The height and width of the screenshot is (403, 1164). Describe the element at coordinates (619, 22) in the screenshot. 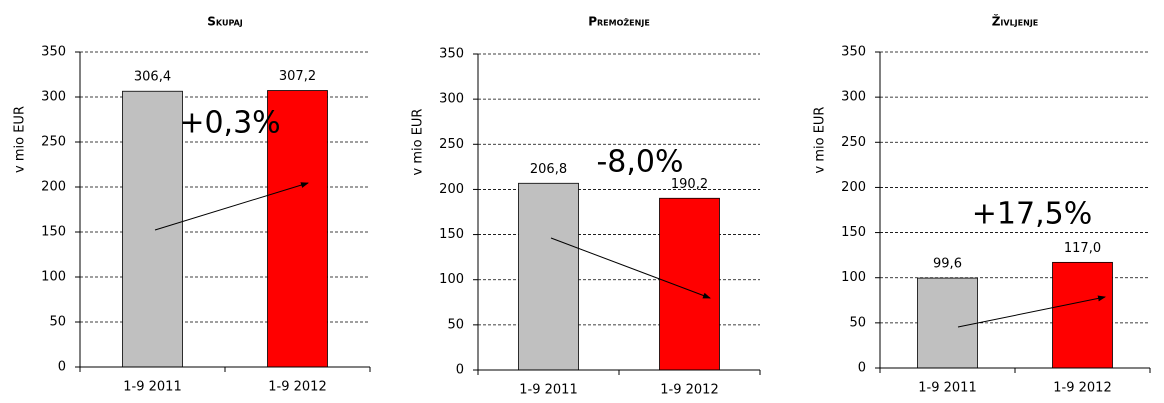

I see `chart-title: Premoženje` at that location.